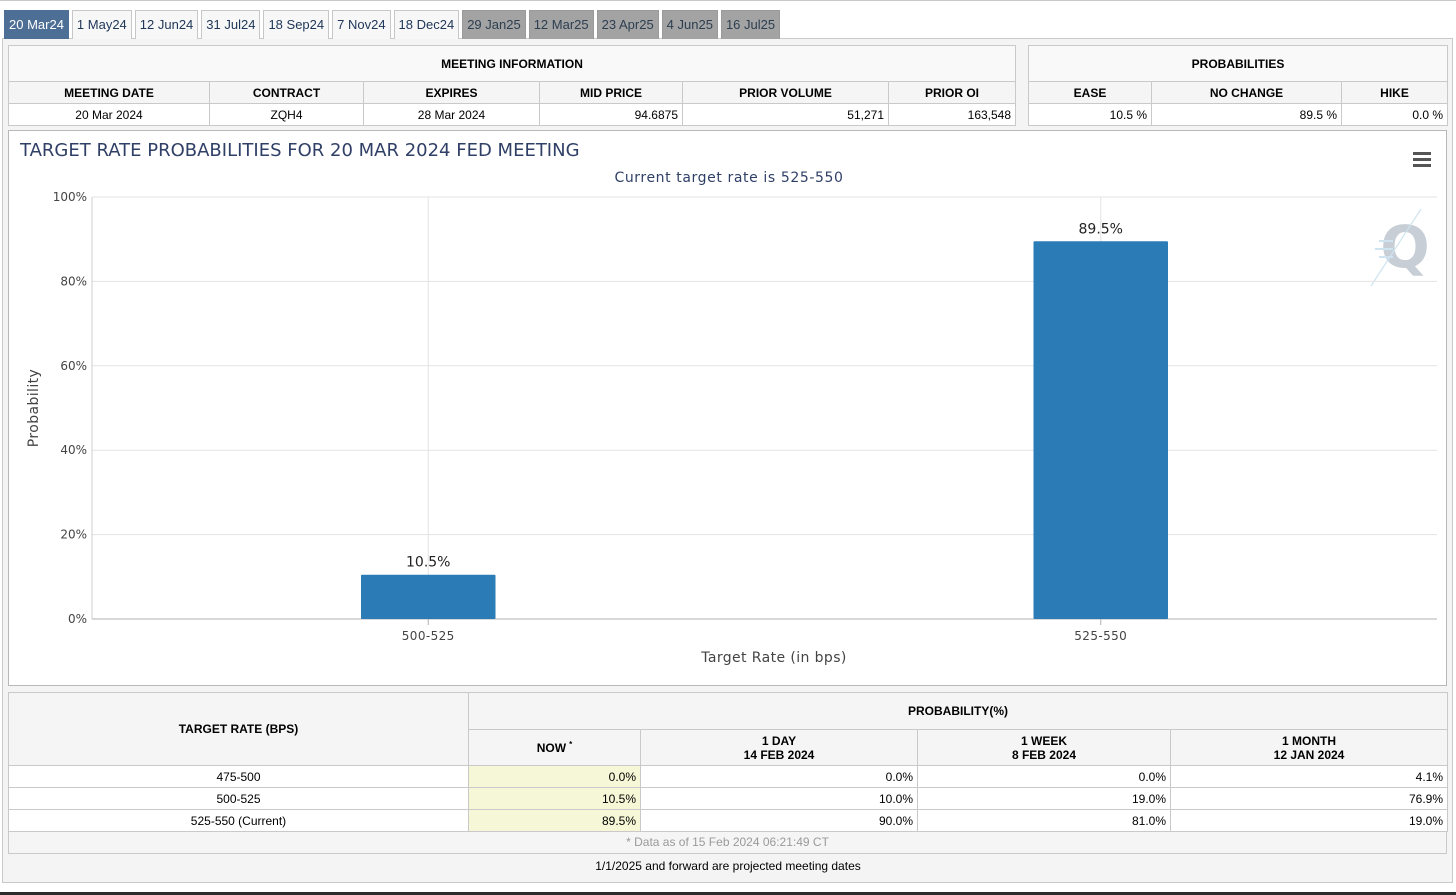 The height and width of the screenshot is (895, 1456). I want to click on expires-header: EXPIRES, so click(451, 92).